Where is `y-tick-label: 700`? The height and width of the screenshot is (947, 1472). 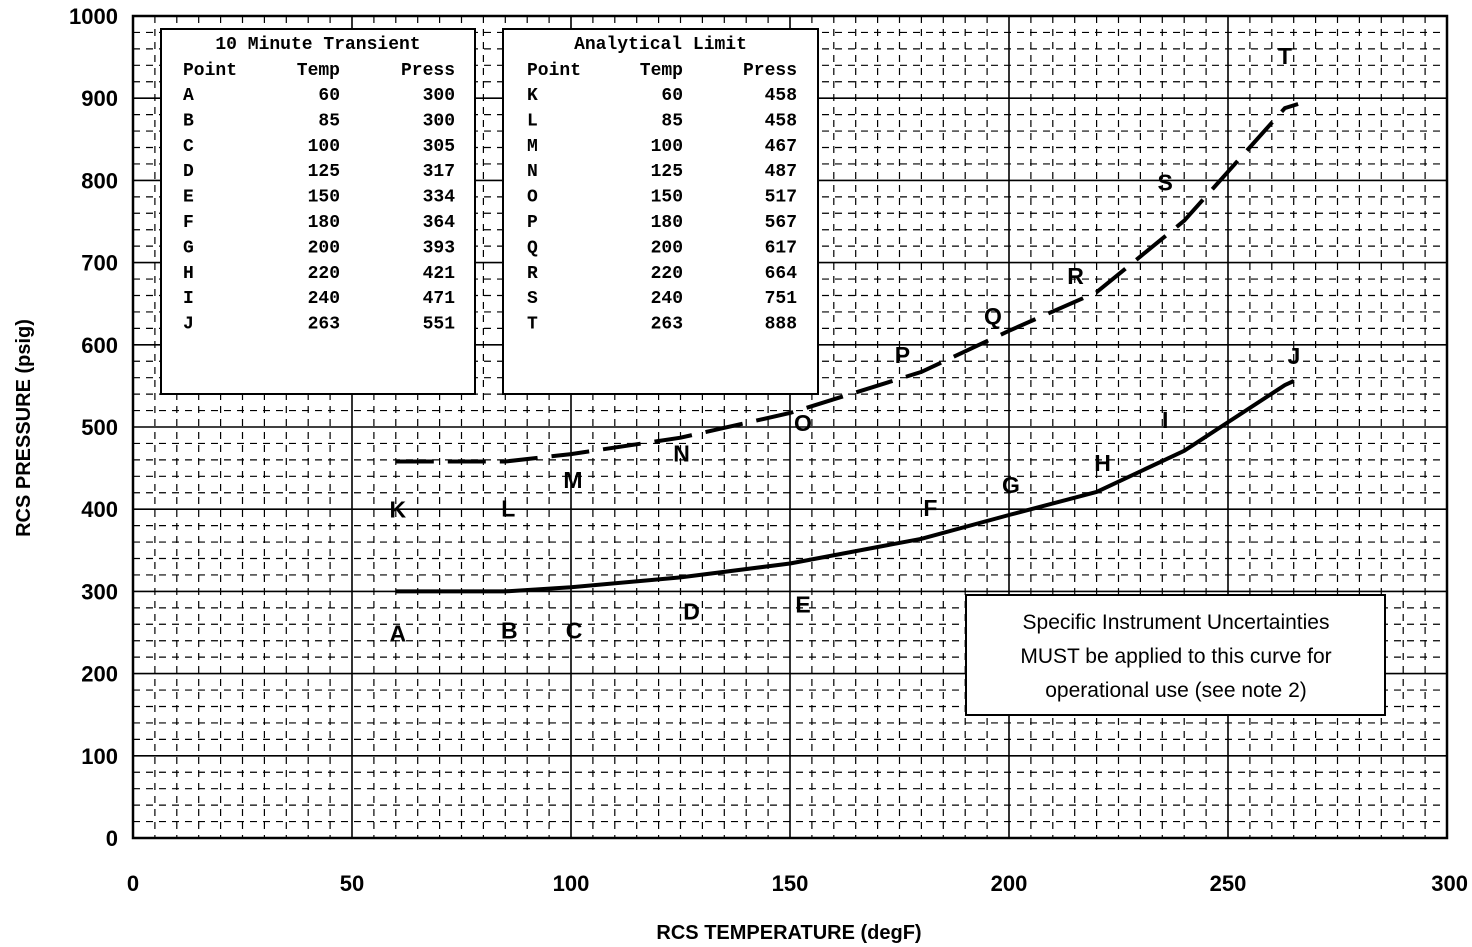
y-tick-label: 700 is located at coordinates (99, 263).